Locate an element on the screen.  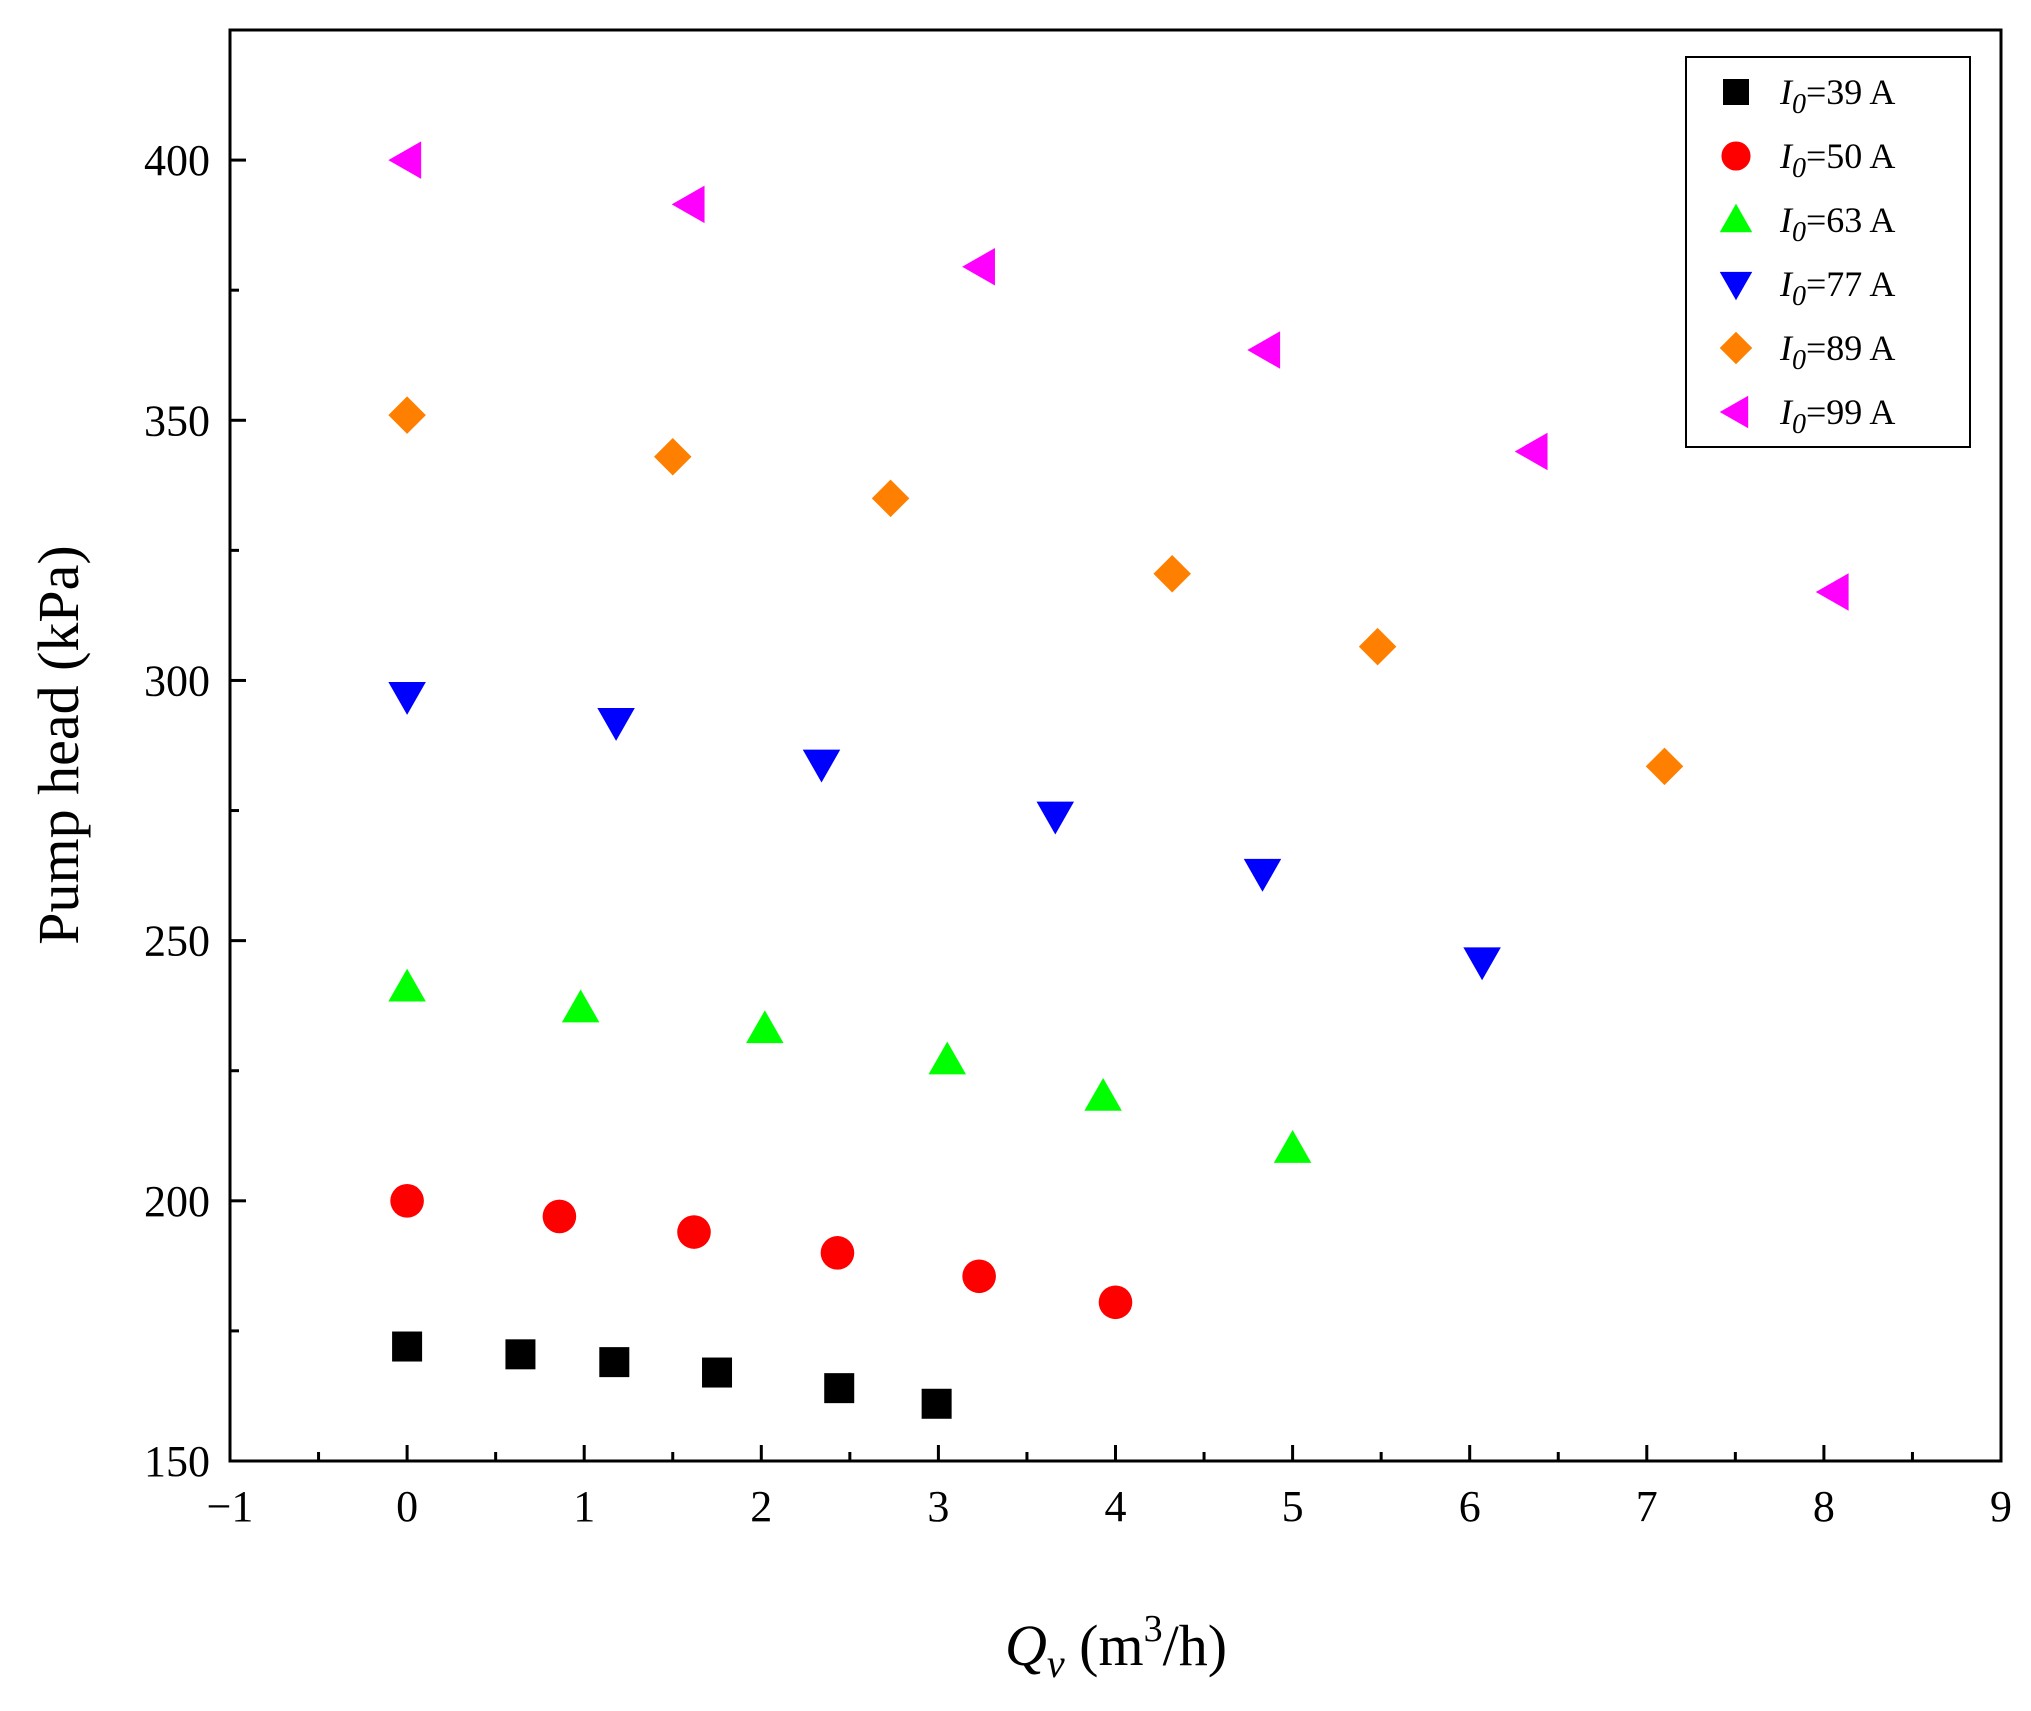
legend-label: I0=89 A is located at coordinates (1837, 352).